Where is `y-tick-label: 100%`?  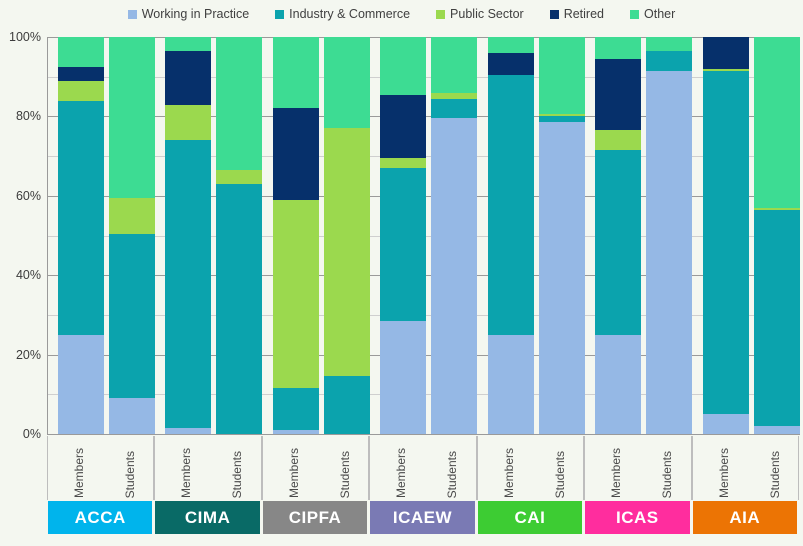
y-tick-label: 100% is located at coordinates (25, 36).